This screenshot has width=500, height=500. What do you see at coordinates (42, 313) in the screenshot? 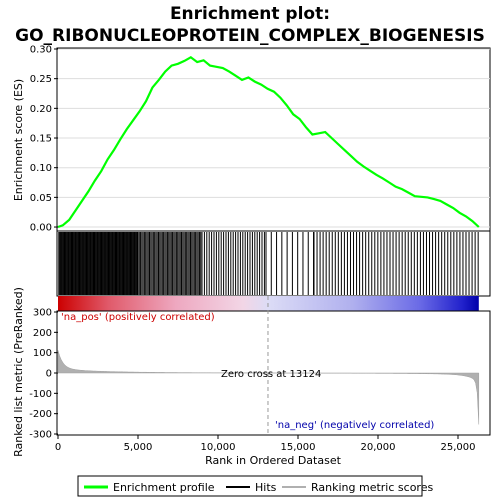
I see `rank-tick-label: 300` at bounding box center [42, 313].